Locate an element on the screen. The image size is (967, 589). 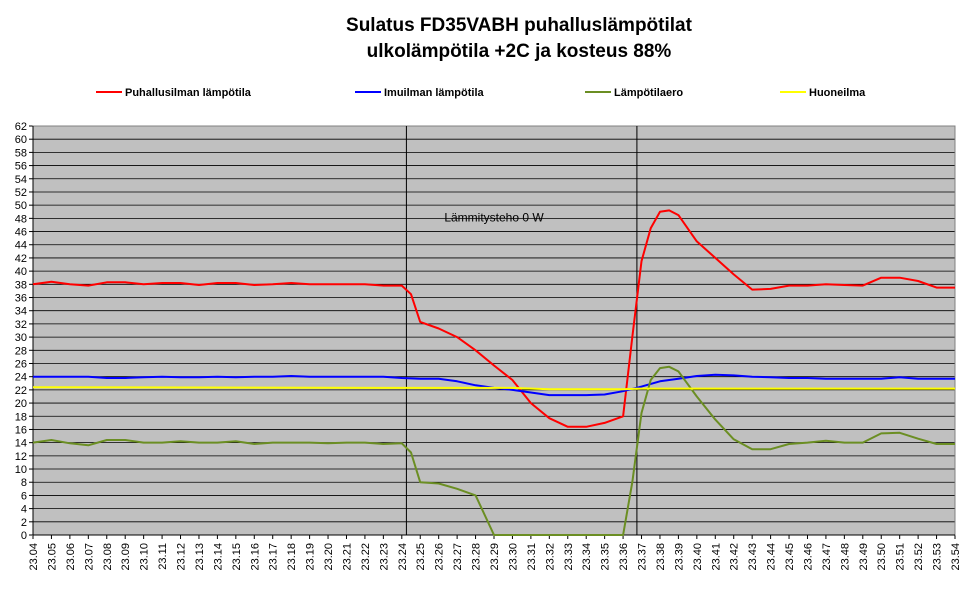
y-tick-label: 28 is located at coordinates (21, 351).